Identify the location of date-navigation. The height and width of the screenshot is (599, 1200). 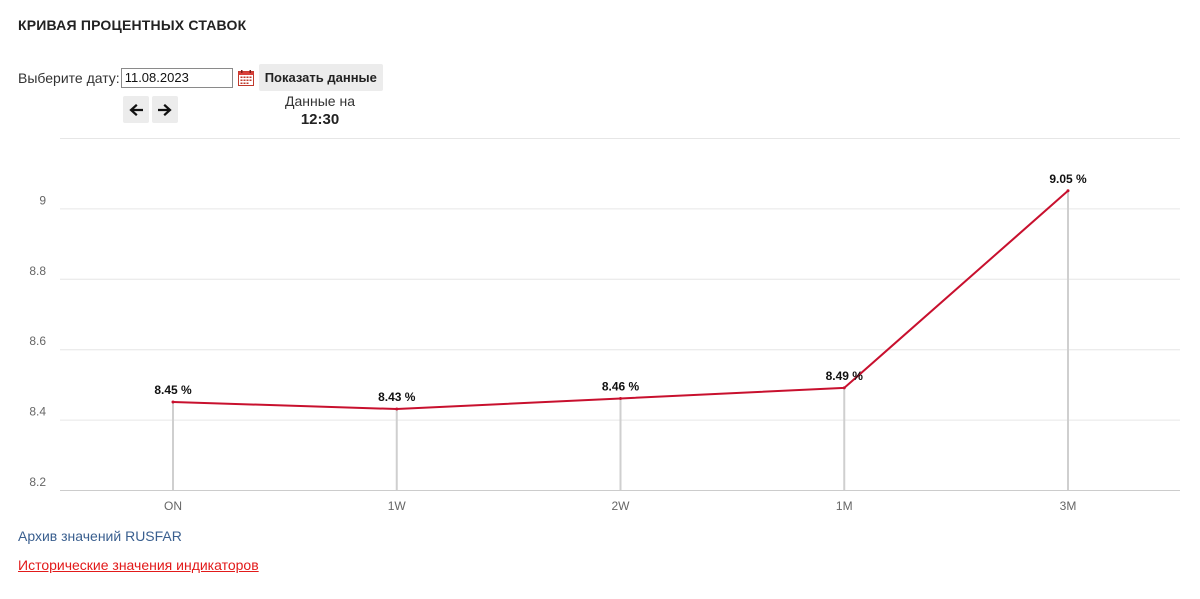
(150, 109).